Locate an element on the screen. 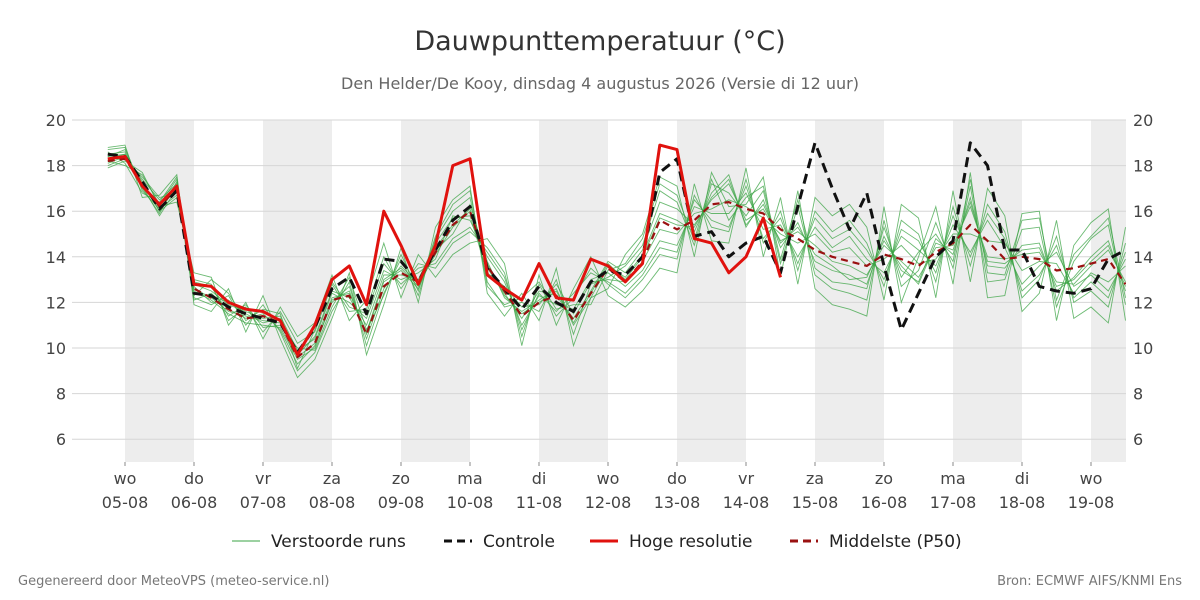 The image size is (1200, 600). x-tick-date: 16-08 is located at coordinates (884, 502).